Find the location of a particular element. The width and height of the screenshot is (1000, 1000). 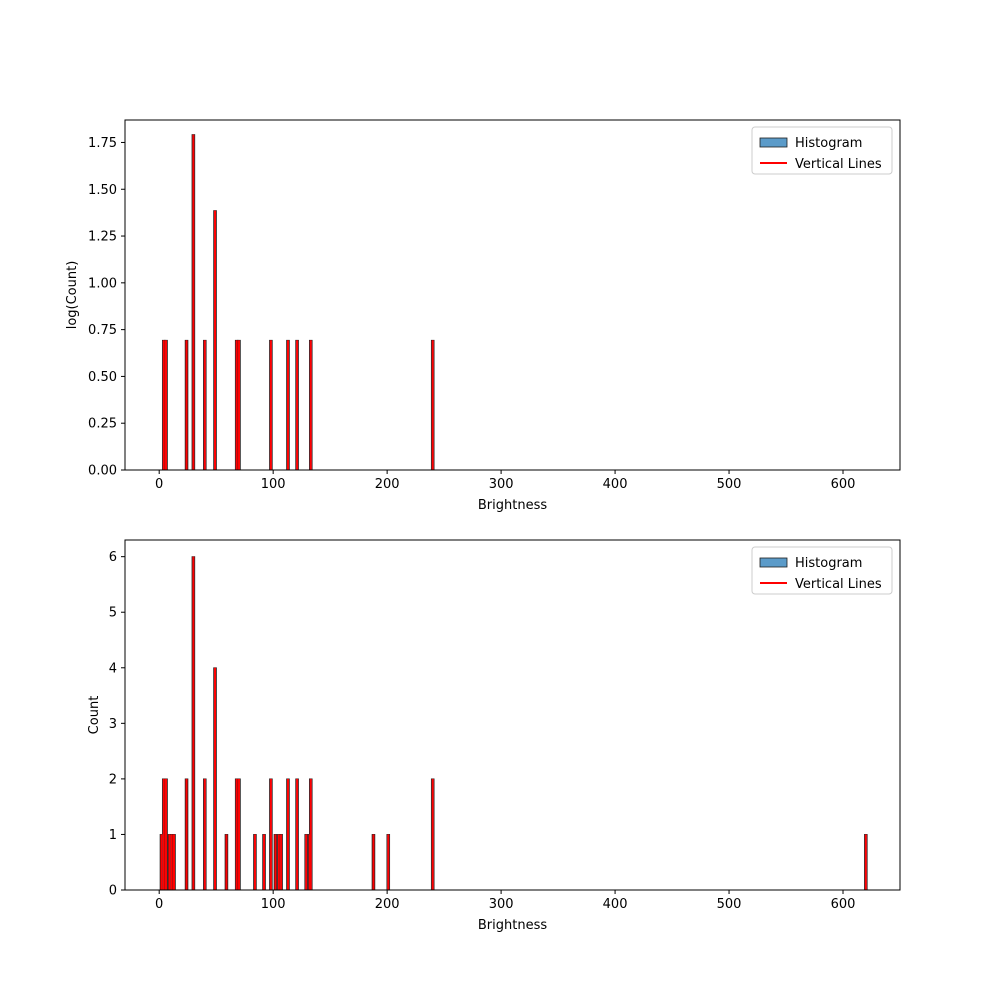

top-y-tick-label: 1.75 is located at coordinates (102, 143).